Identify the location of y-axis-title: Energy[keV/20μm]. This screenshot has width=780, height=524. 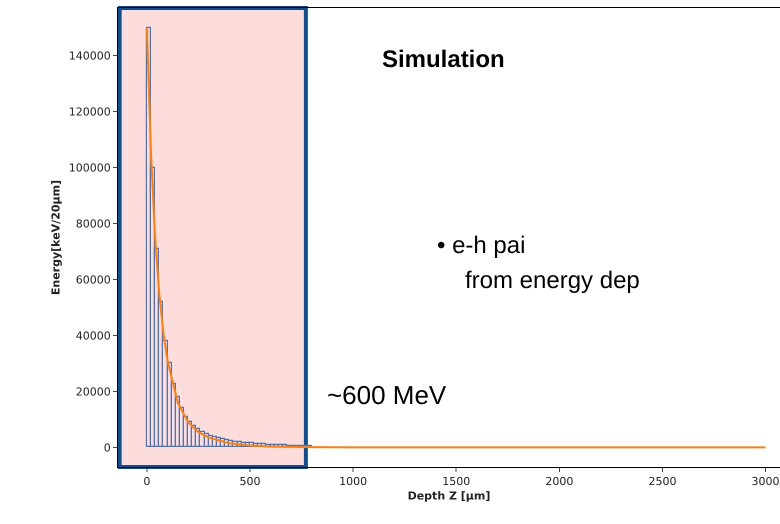
(55, 238).